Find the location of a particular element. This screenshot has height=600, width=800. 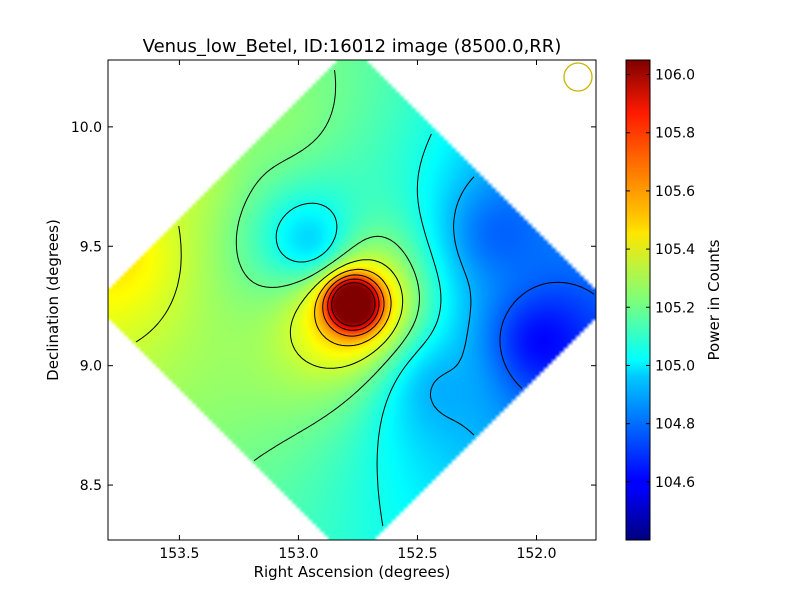

y-tick-label: 9.5 is located at coordinates (91, 247).